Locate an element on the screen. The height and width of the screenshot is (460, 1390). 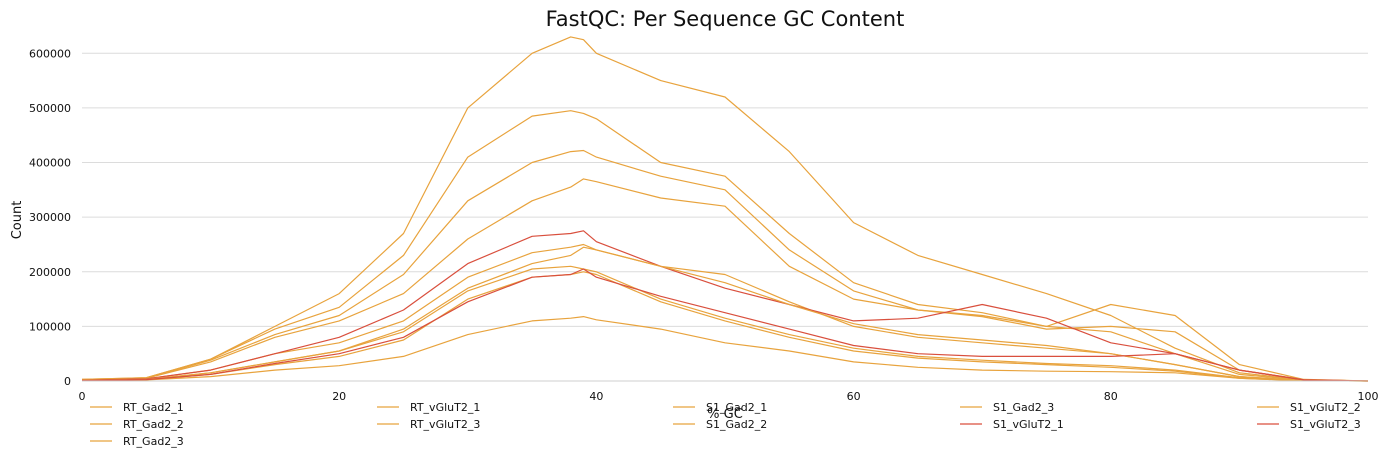
x-axis-label: % GC is located at coordinates (725, 414).